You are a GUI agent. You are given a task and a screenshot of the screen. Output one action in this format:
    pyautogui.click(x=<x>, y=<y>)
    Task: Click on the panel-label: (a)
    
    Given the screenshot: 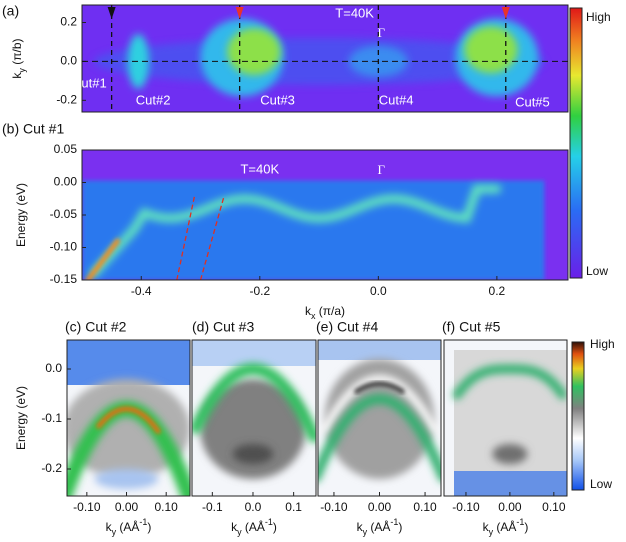 What is the action you would take?
    pyautogui.click(x=10, y=11)
    